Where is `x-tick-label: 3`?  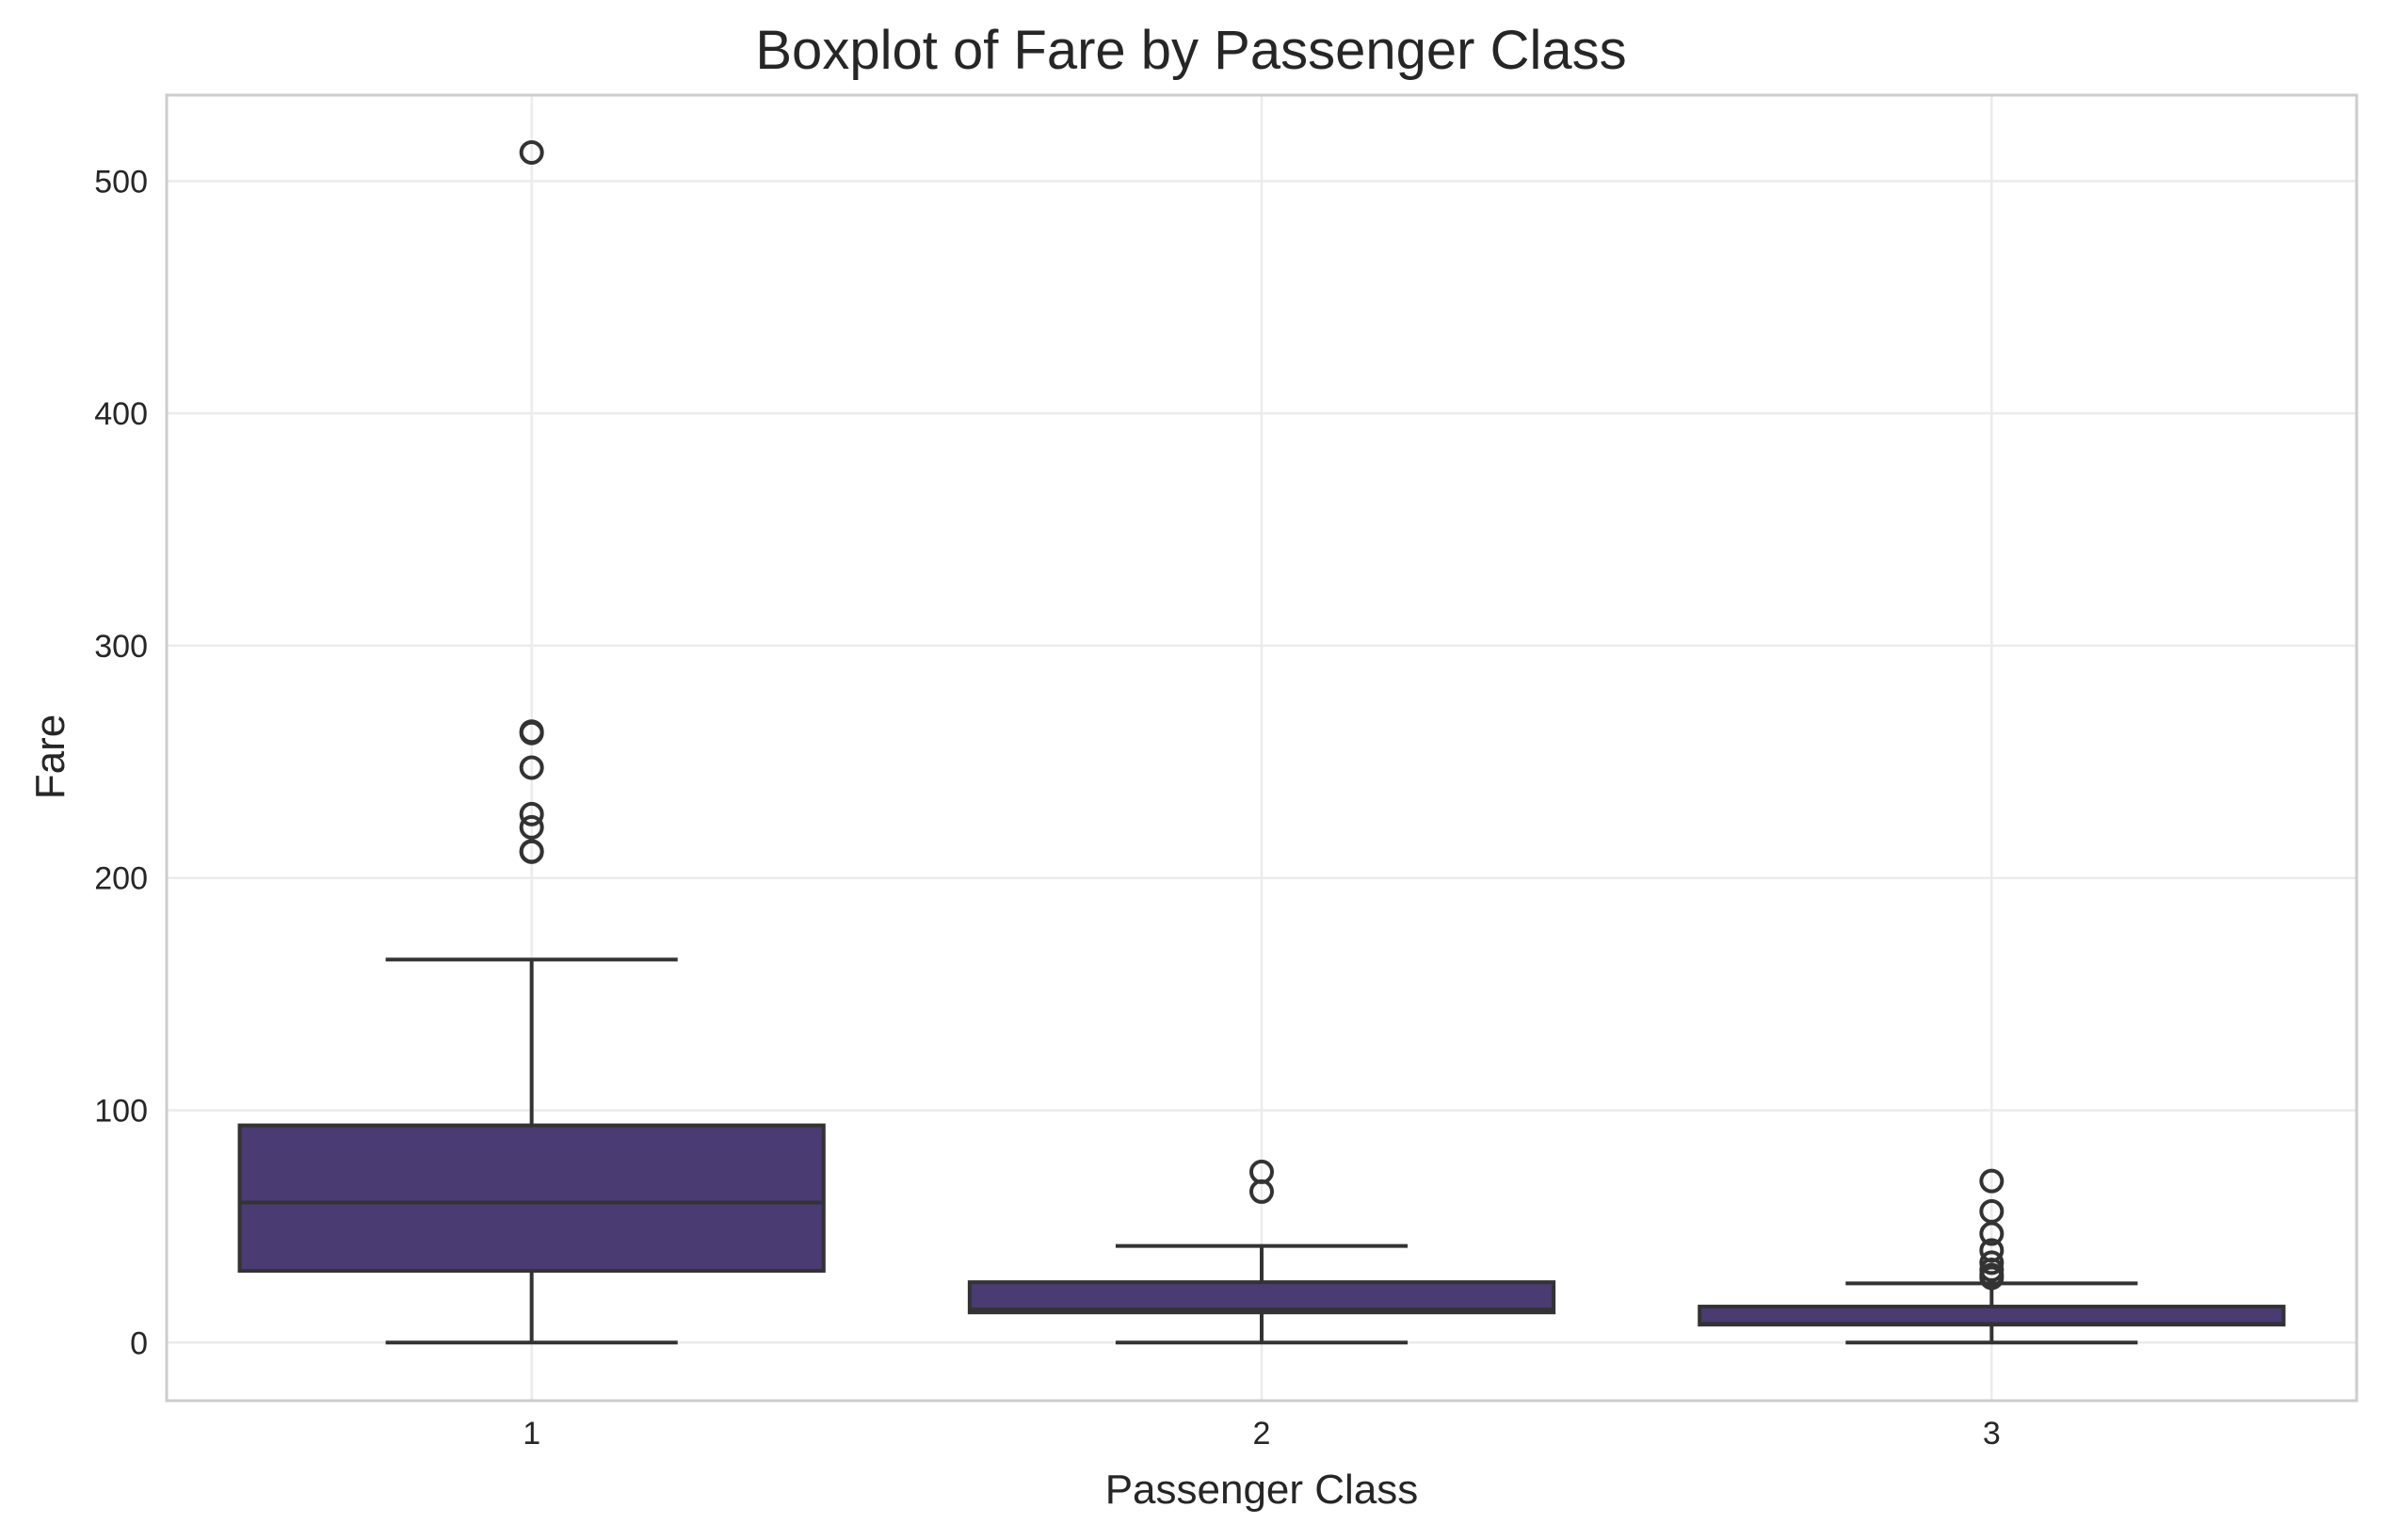 x-tick-label: 3 is located at coordinates (1992, 1434).